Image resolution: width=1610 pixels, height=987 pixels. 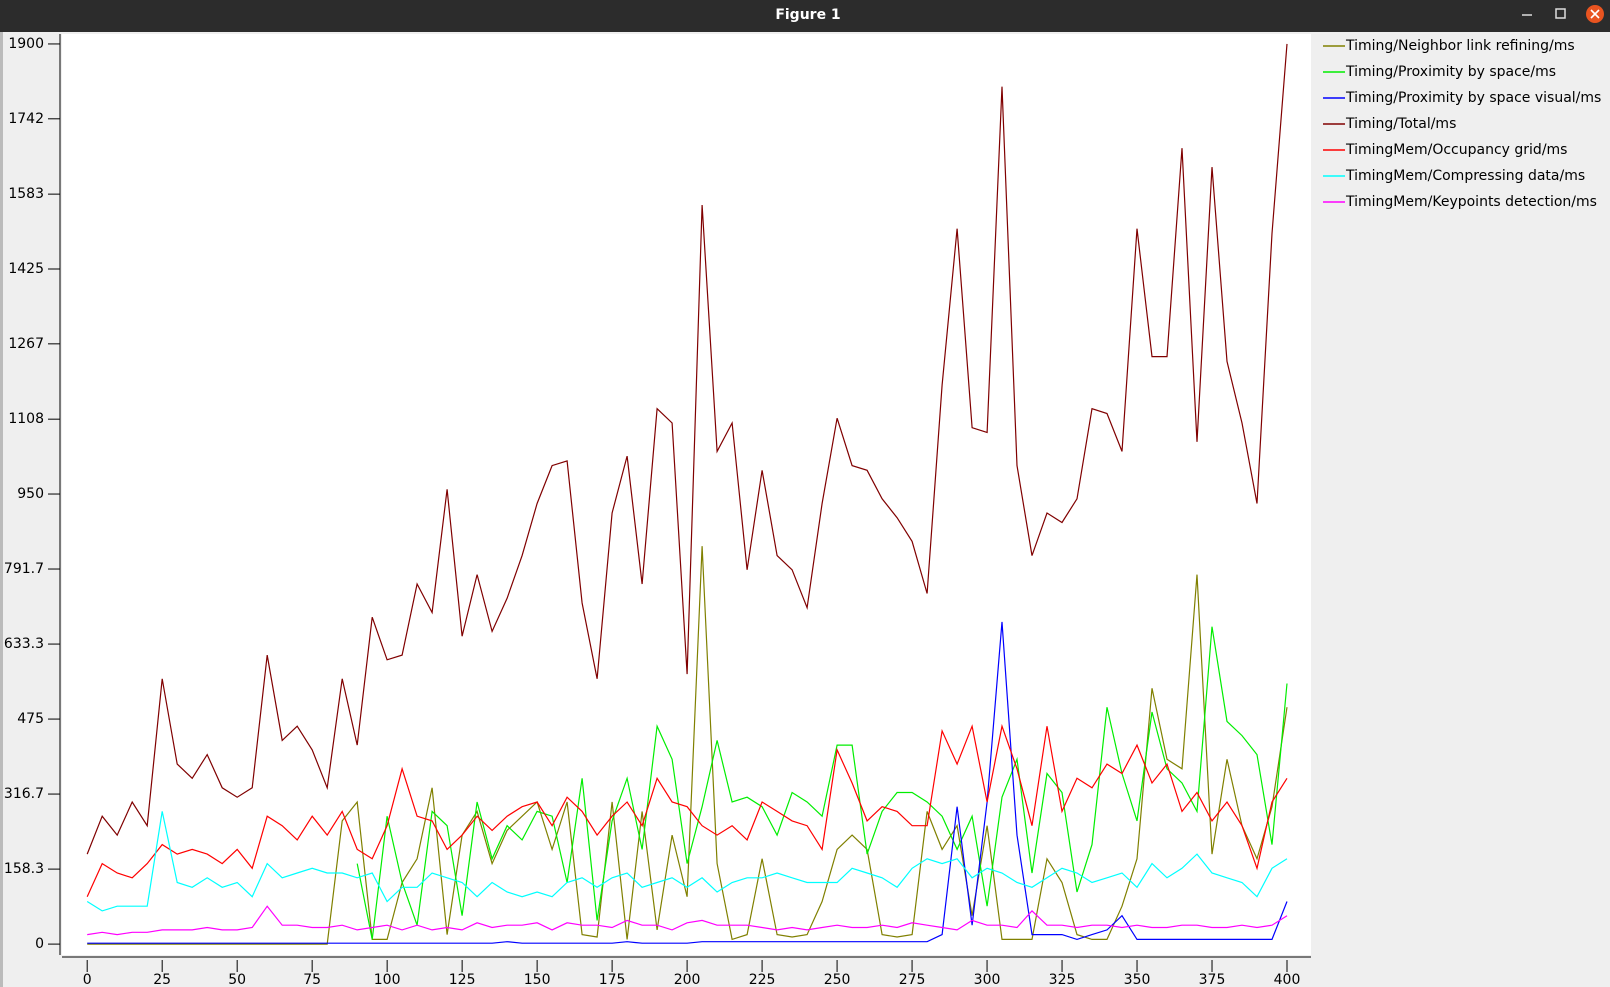 I want to click on y-tick-label: 1108, so click(x=26, y=419).